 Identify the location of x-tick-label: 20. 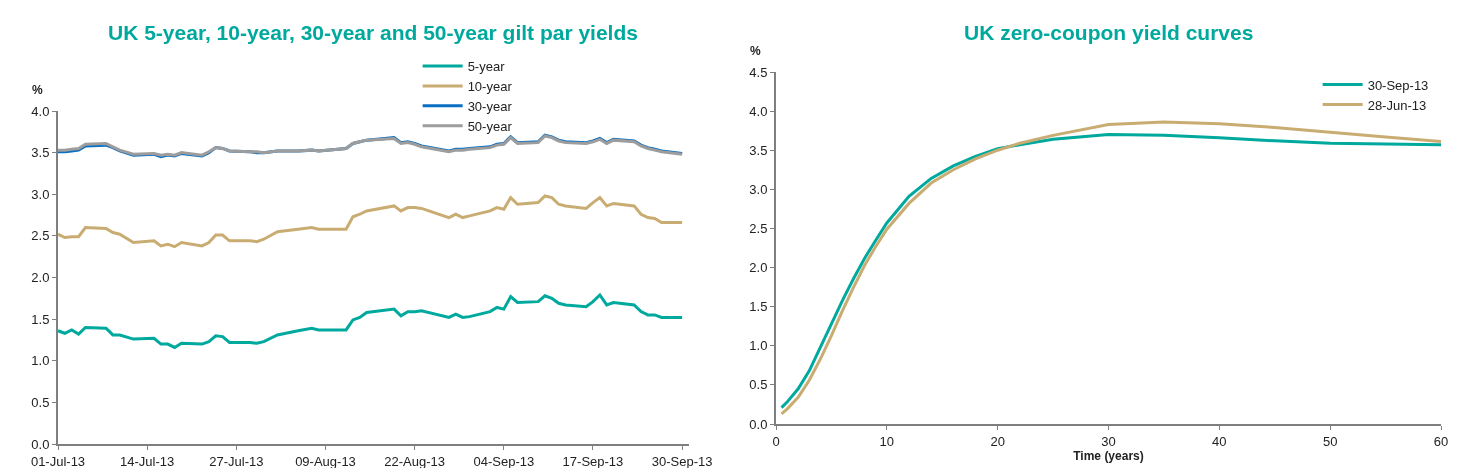
(997, 441).